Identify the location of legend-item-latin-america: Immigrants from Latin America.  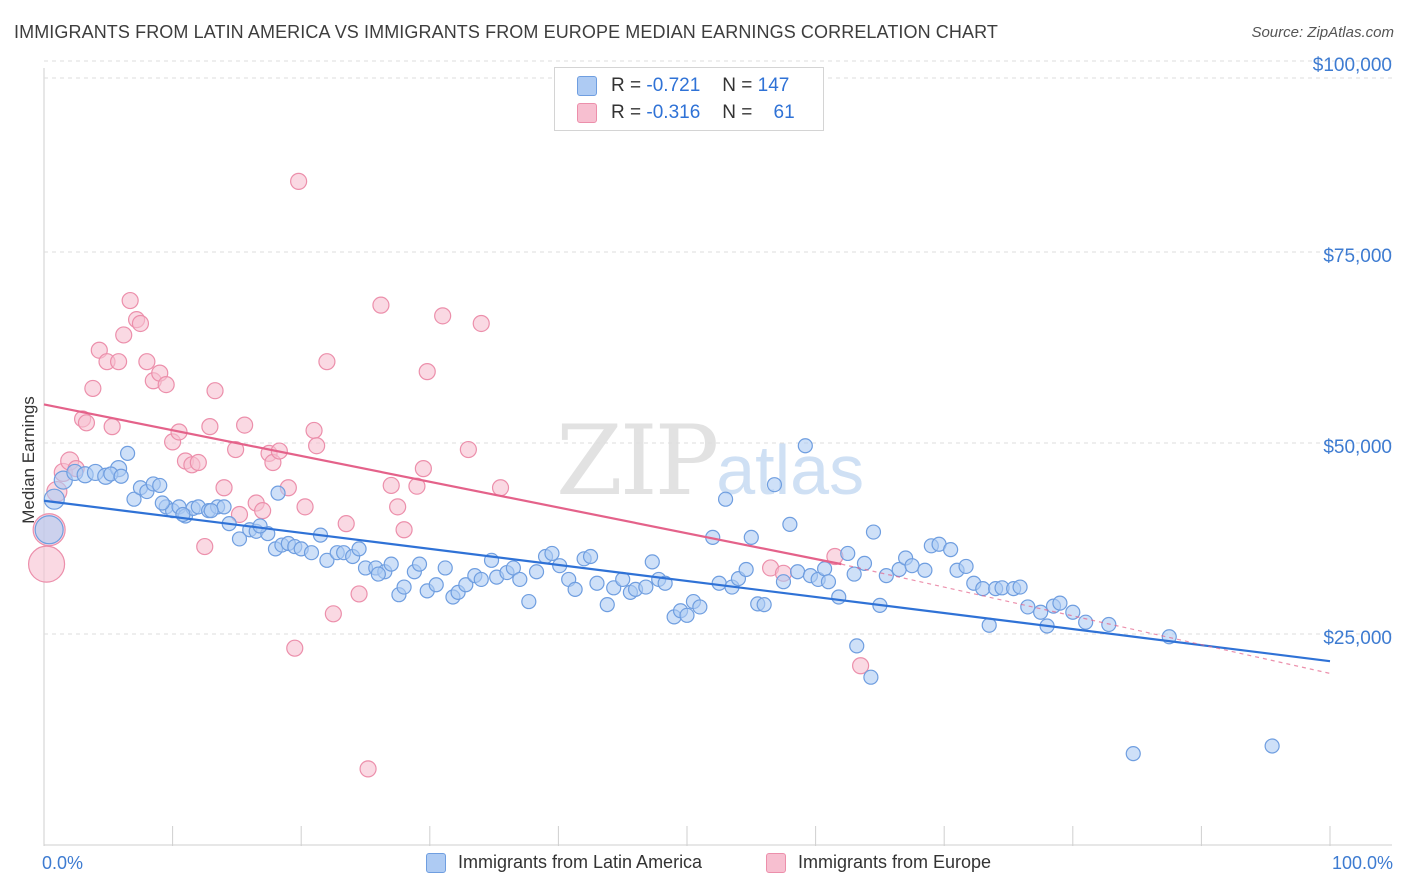
(564, 862).